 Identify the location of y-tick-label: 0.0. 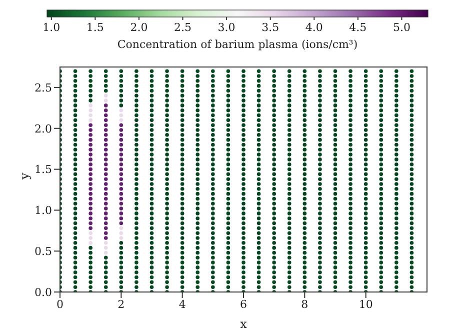
(43, 292).